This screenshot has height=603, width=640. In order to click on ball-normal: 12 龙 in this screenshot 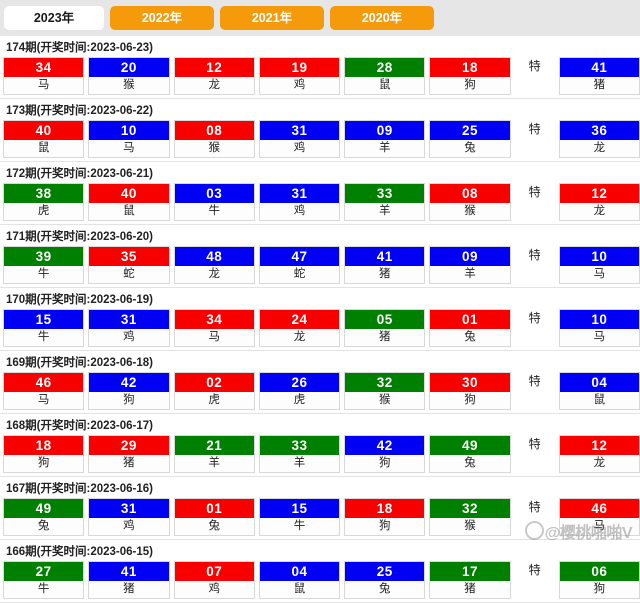, I will do `click(214, 76)`.